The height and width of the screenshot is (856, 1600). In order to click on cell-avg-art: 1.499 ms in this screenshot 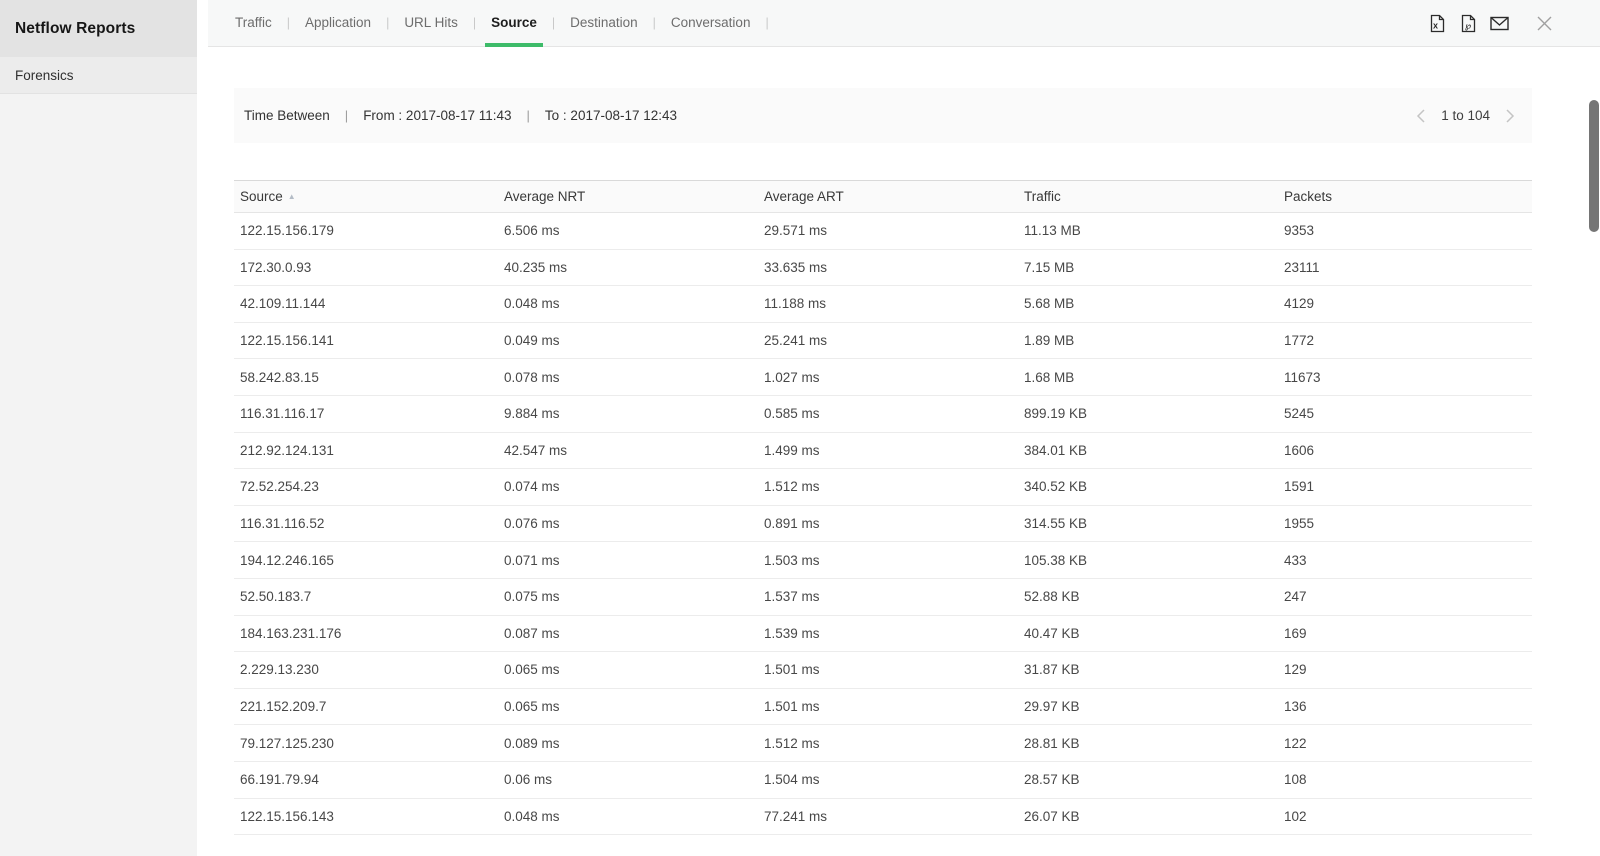, I will do `click(888, 451)`.